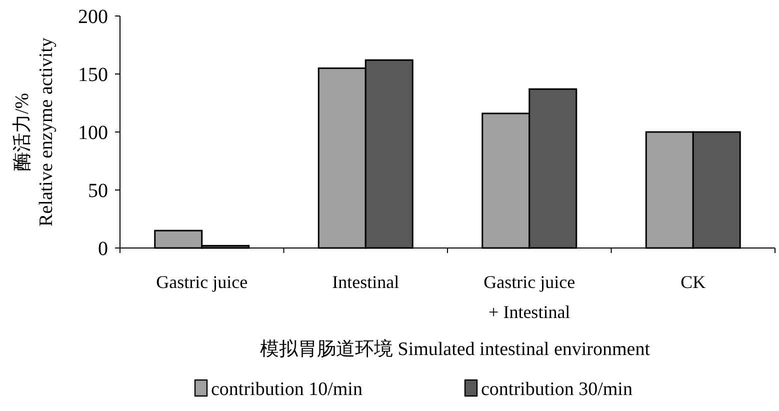  Describe the element at coordinates (93, 17) in the screenshot. I see `y-tick-label: 200` at that location.